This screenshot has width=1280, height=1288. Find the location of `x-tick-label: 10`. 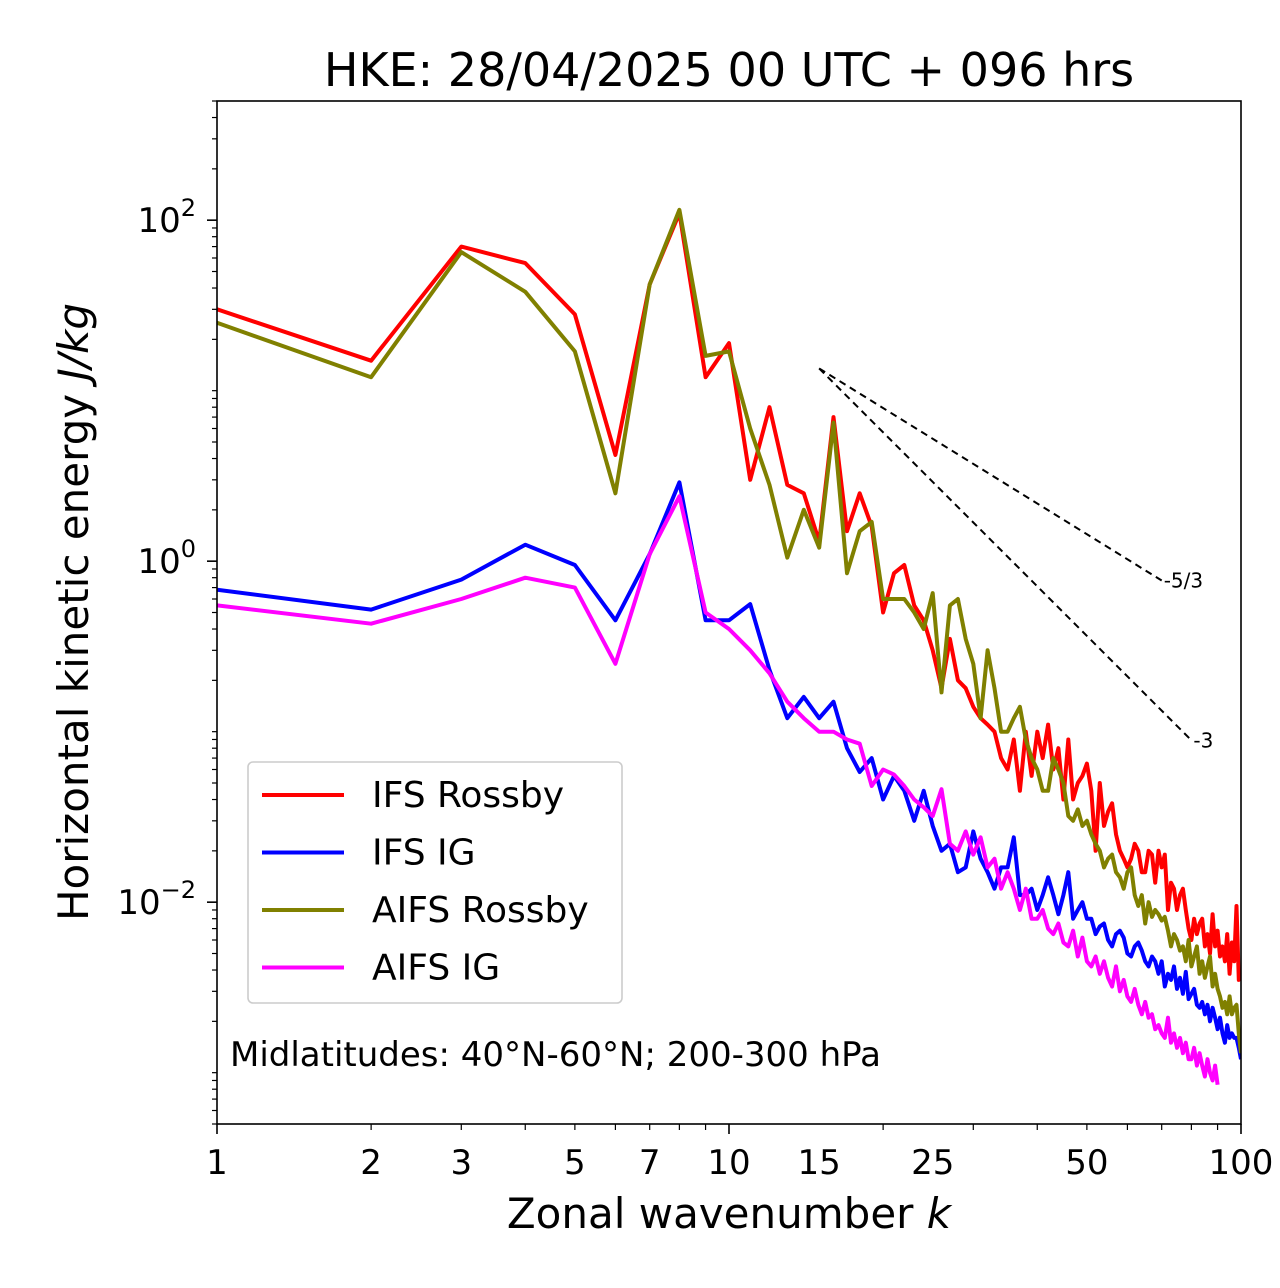

x-tick-label: 10 is located at coordinates (728, 1163).